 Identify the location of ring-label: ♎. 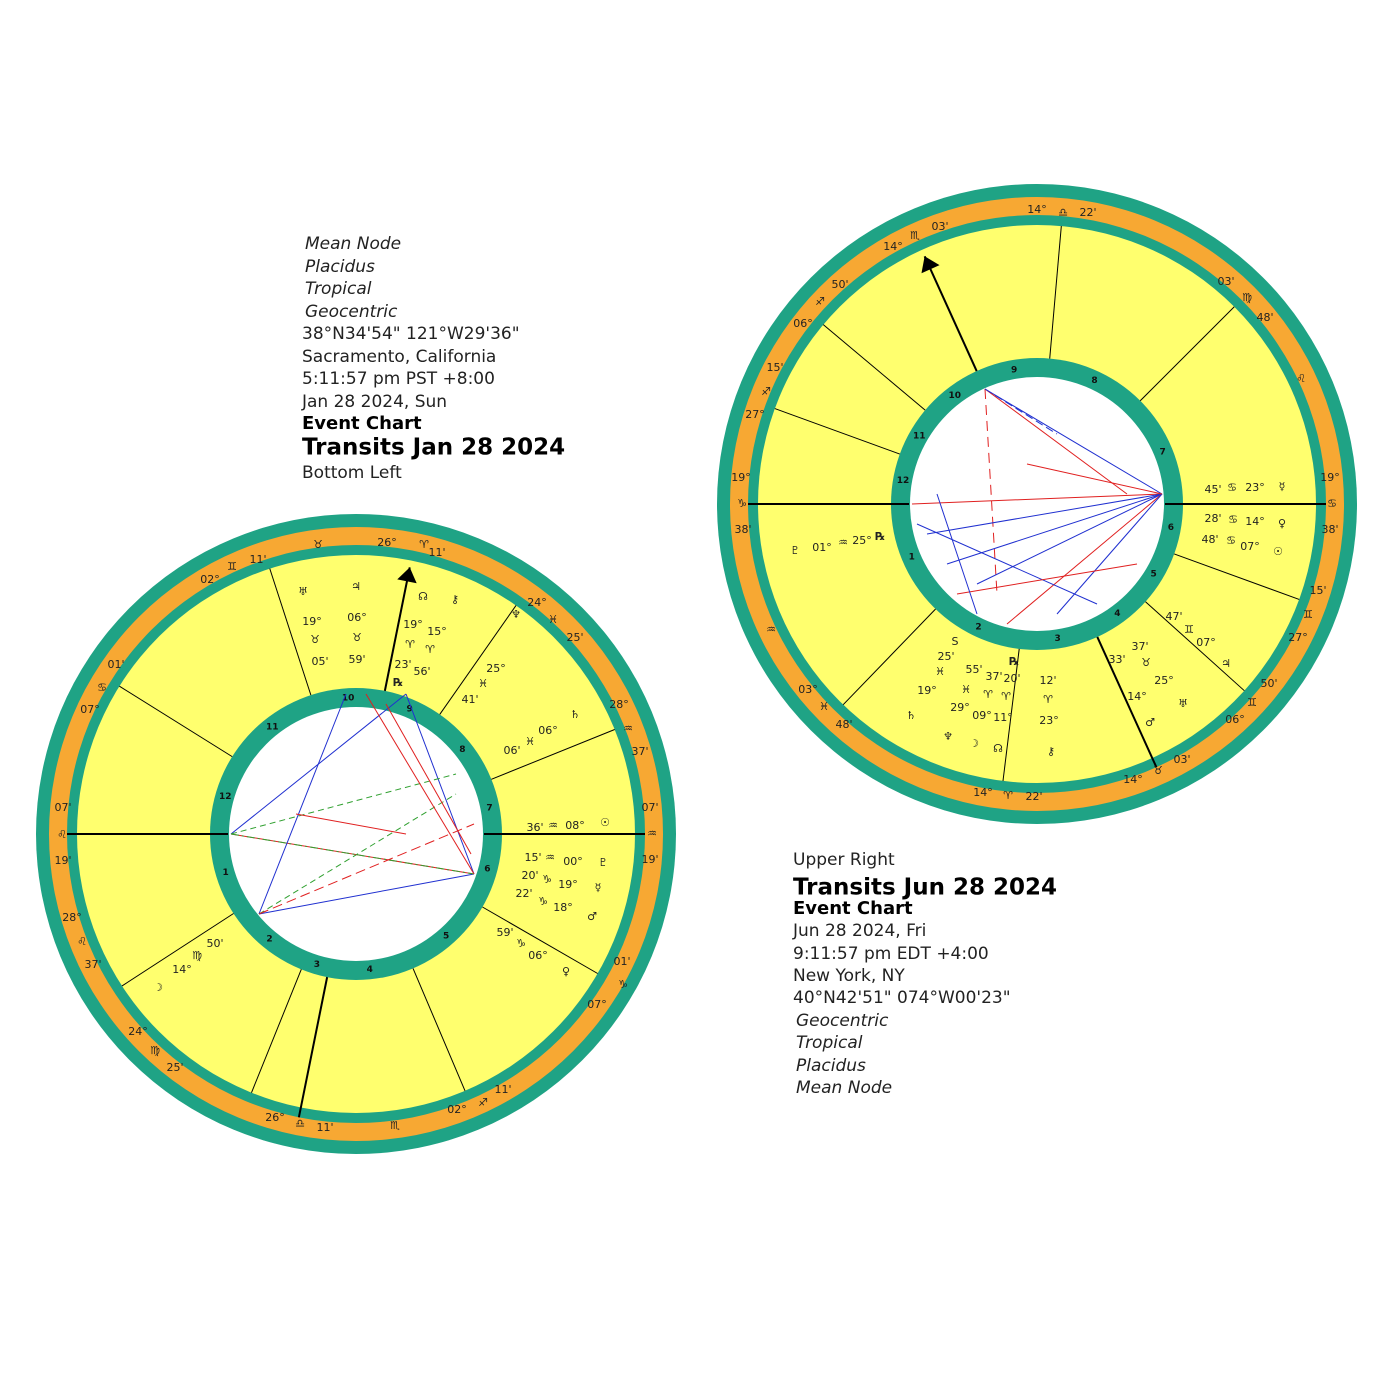
(300, 1123).